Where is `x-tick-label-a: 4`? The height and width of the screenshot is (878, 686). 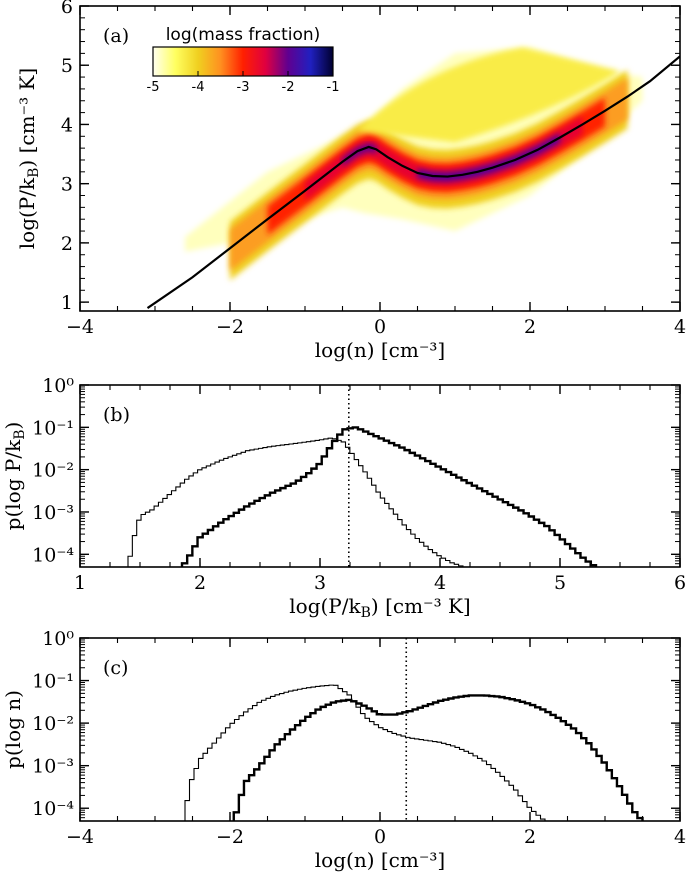 x-tick-label-a: 4 is located at coordinates (680, 327).